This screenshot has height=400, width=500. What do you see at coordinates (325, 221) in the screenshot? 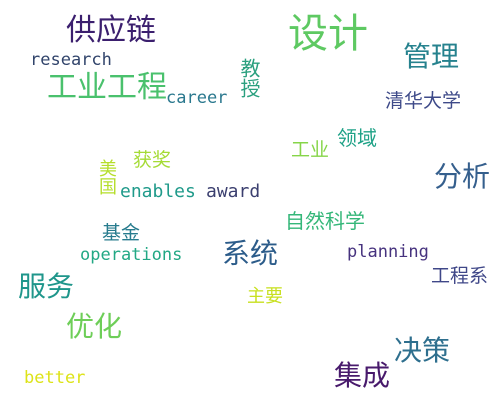
I see `word-natural-science: 自然科学` at bounding box center [325, 221].